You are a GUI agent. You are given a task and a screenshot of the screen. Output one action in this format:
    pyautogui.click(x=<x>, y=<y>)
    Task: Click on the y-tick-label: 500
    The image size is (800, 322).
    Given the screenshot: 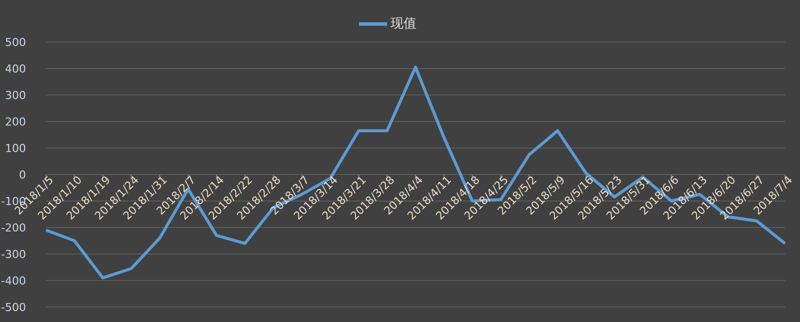 What is the action you would take?
    pyautogui.click(x=15, y=42)
    